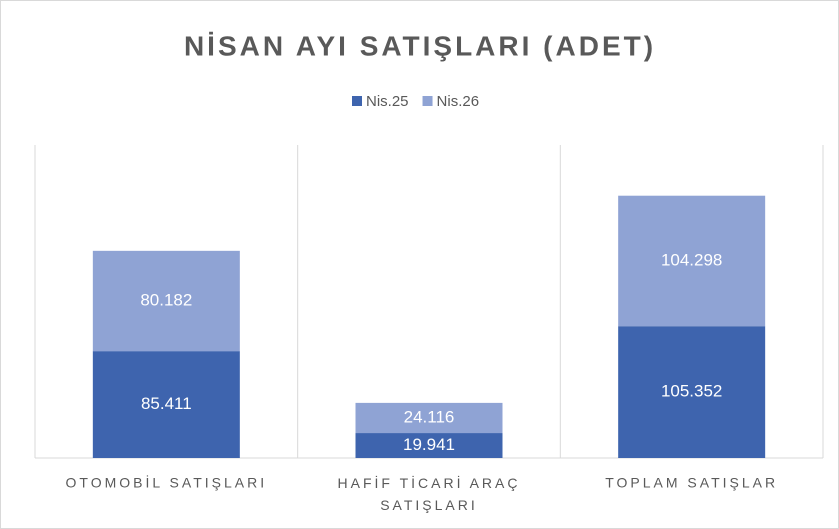  I want to click on legend-label: Nis.25, so click(387, 101).